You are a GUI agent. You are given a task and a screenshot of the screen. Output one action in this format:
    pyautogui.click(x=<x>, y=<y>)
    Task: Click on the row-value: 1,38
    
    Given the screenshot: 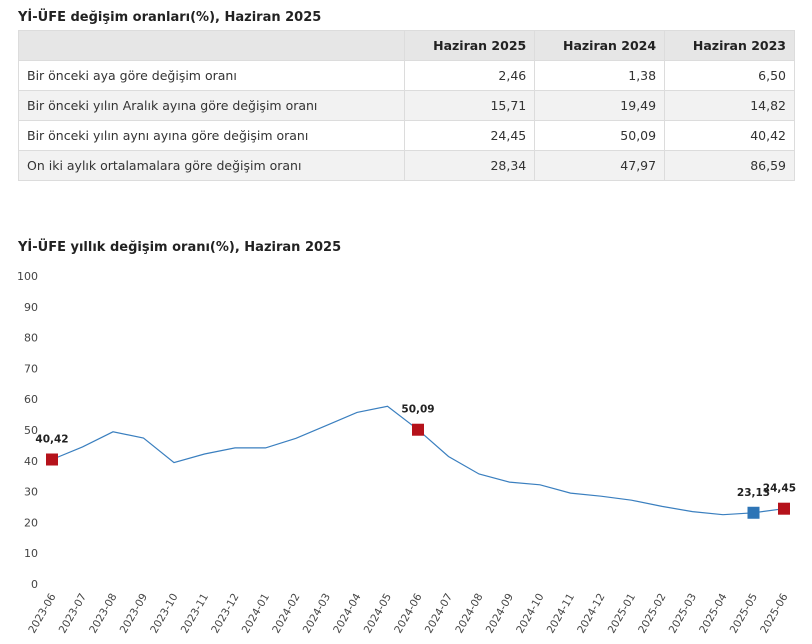 What is the action you would take?
    pyautogui.click(x=600, y=75)
    